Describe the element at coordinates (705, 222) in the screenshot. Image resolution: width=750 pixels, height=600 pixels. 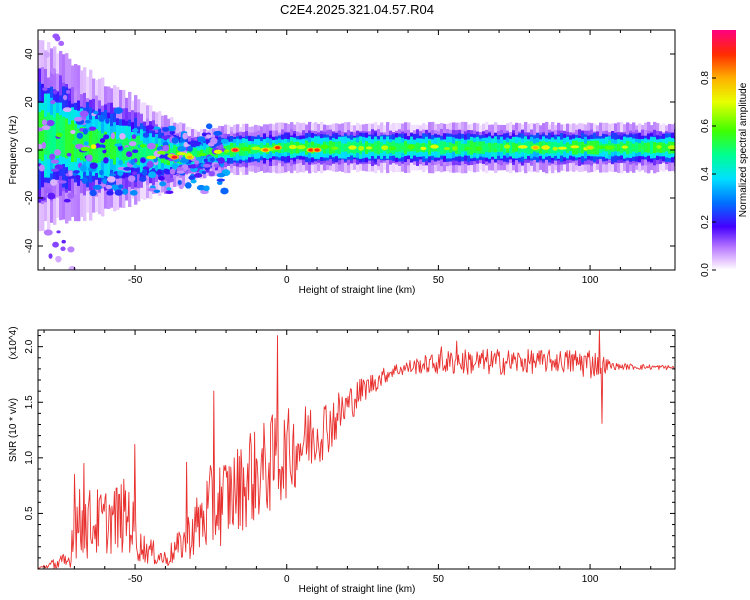
I see `colorbar-tick-label: 0.2` at that location.